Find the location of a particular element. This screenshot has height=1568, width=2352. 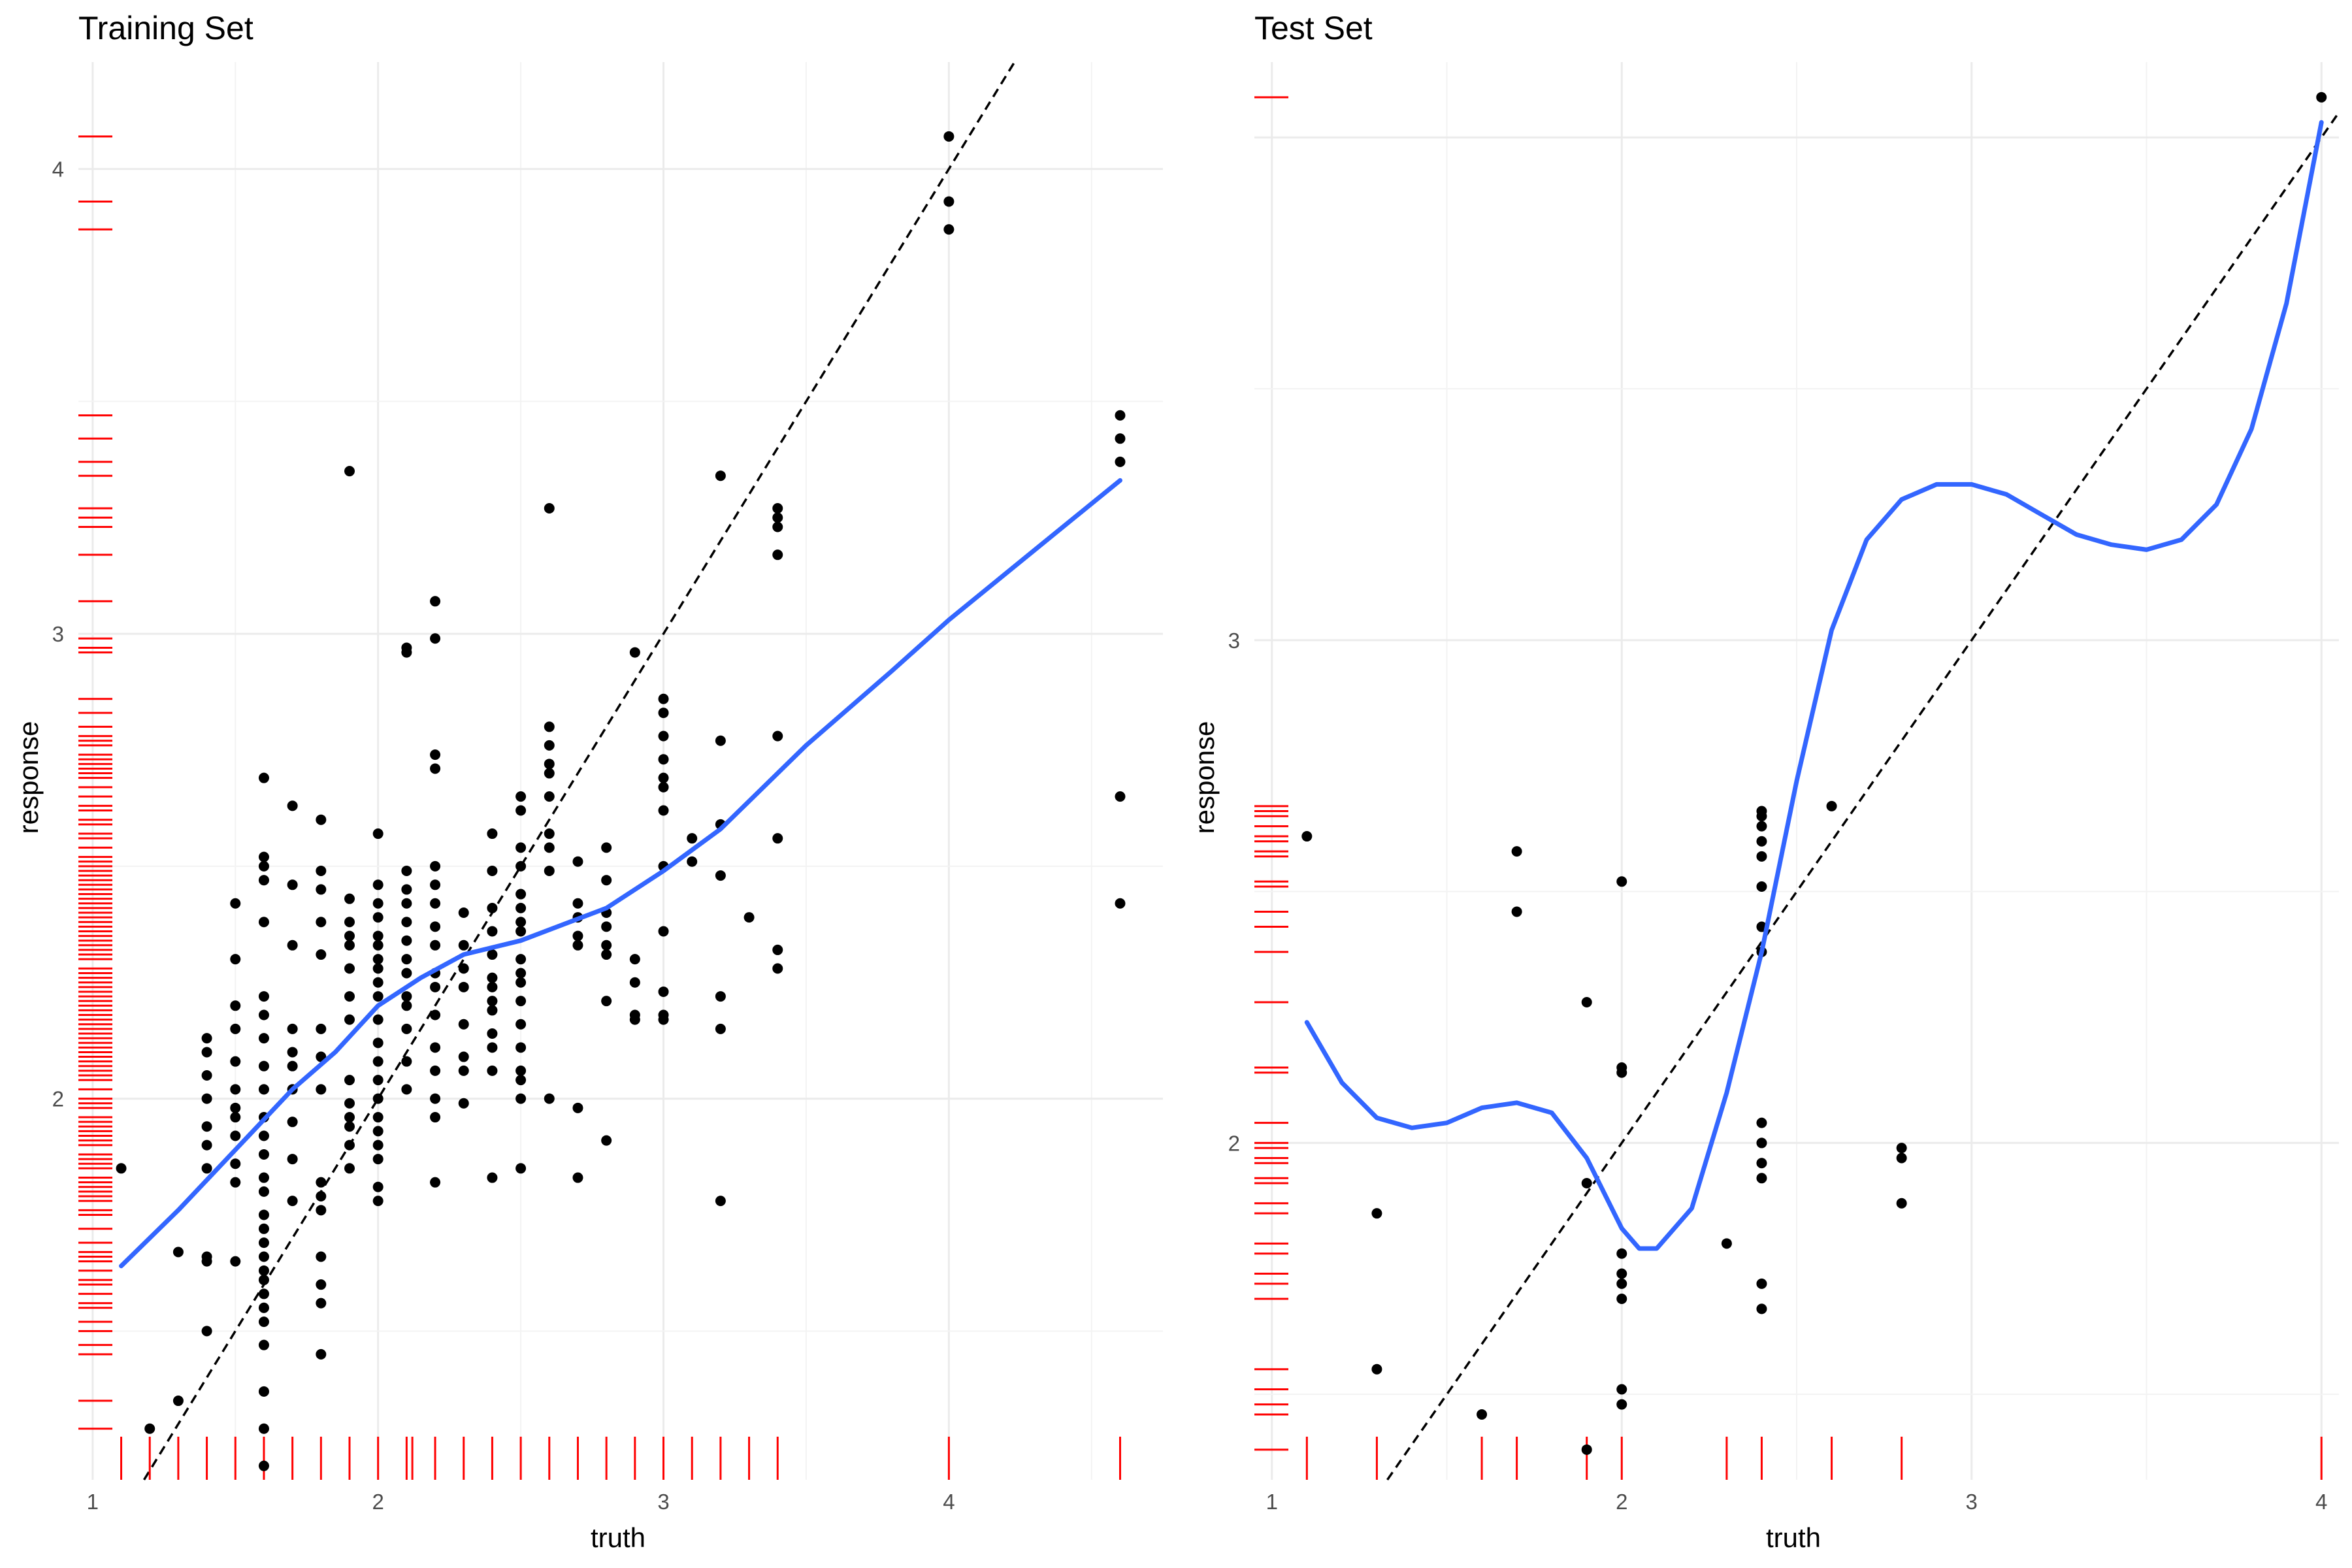

x-tick-label: 3 is located at coordinates (1972, 1502).